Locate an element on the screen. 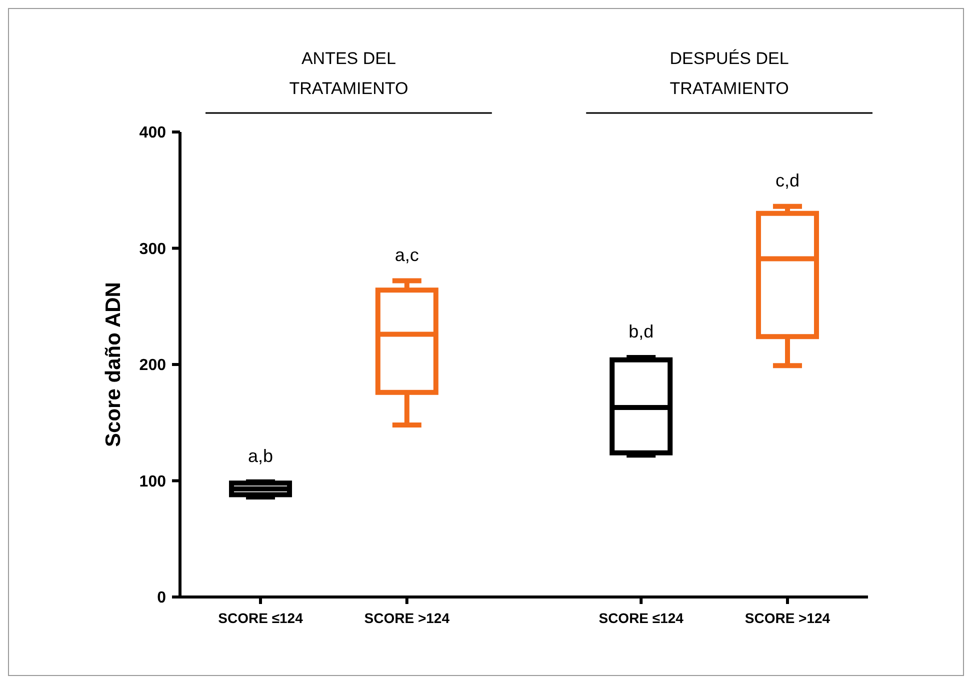 The image size is (972, 684). text: ANTES DEL TRATAMIENTO is located at coordinates (348, 73).